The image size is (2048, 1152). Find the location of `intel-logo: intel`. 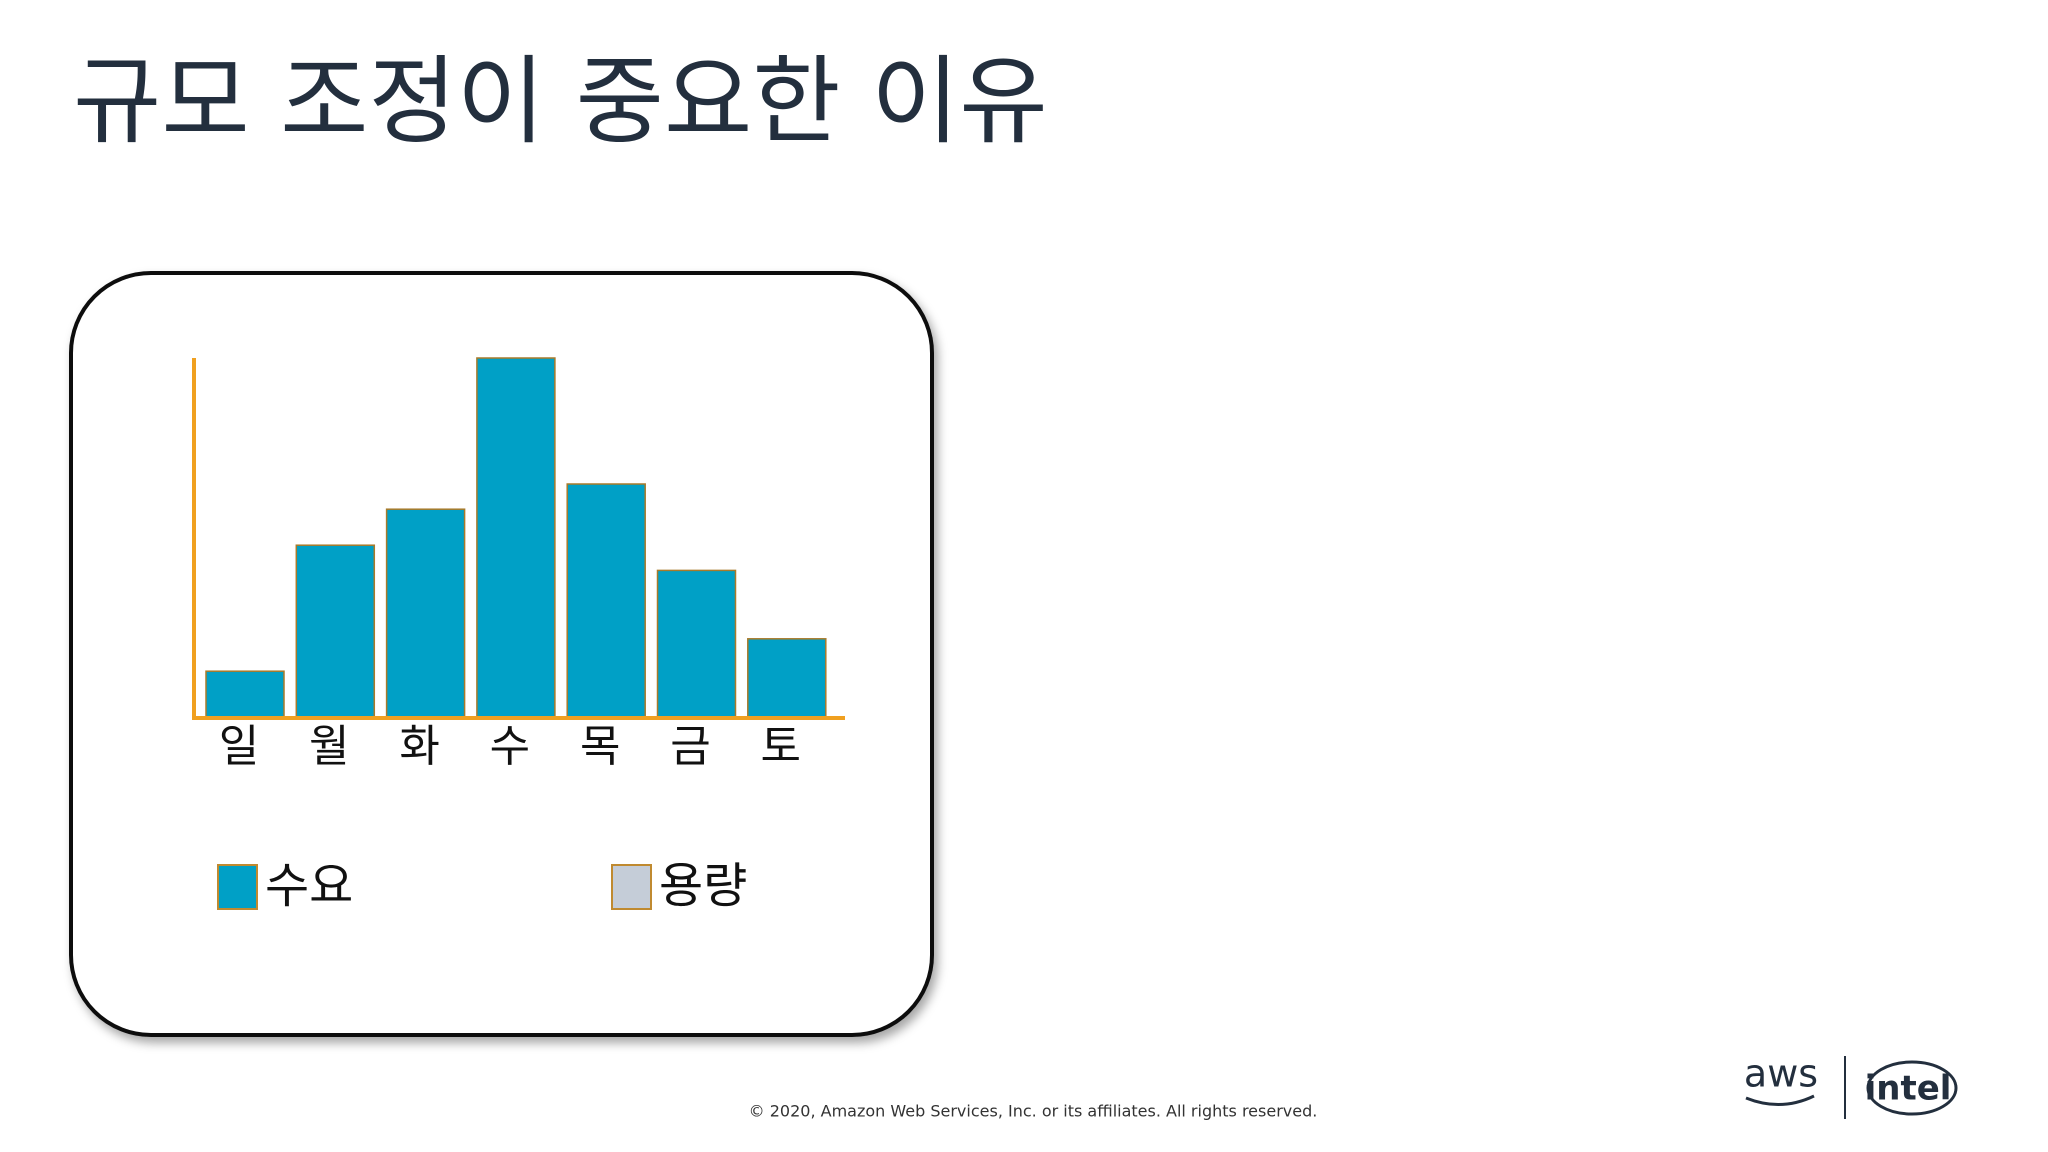

intel-logo: intel is located at coordinates (1908, 1089).